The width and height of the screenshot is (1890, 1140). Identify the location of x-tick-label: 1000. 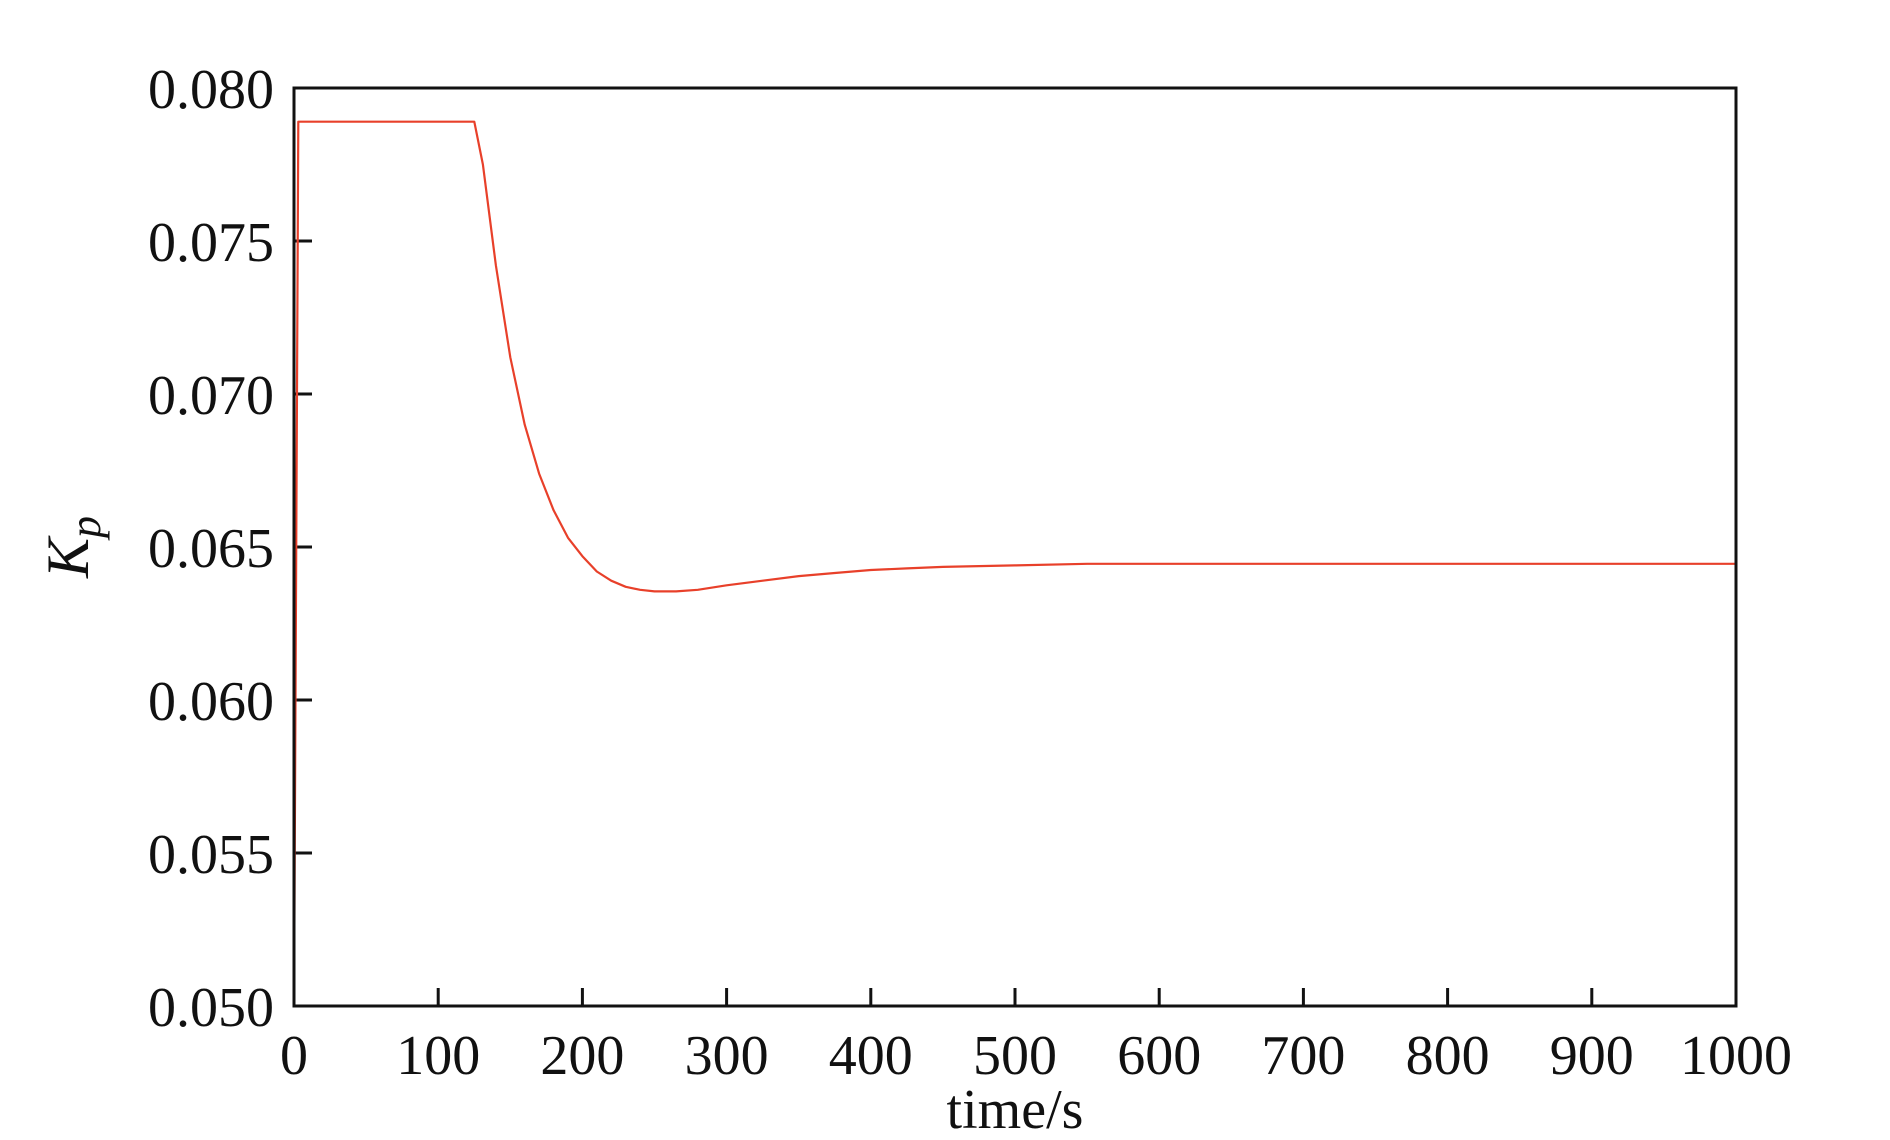
(1736, 1056).